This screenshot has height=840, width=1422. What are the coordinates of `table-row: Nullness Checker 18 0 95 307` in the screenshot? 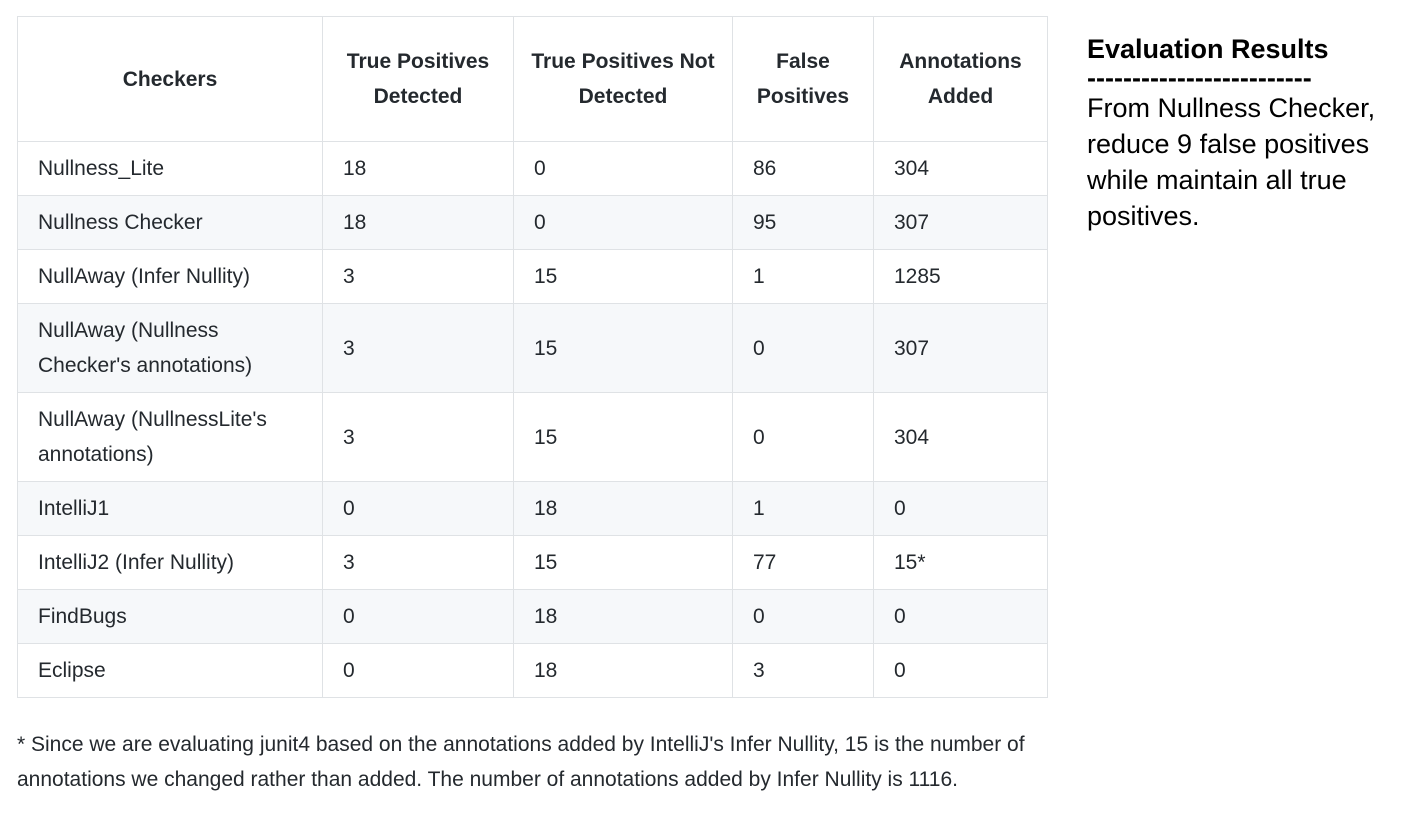 It's located at (532, 222).